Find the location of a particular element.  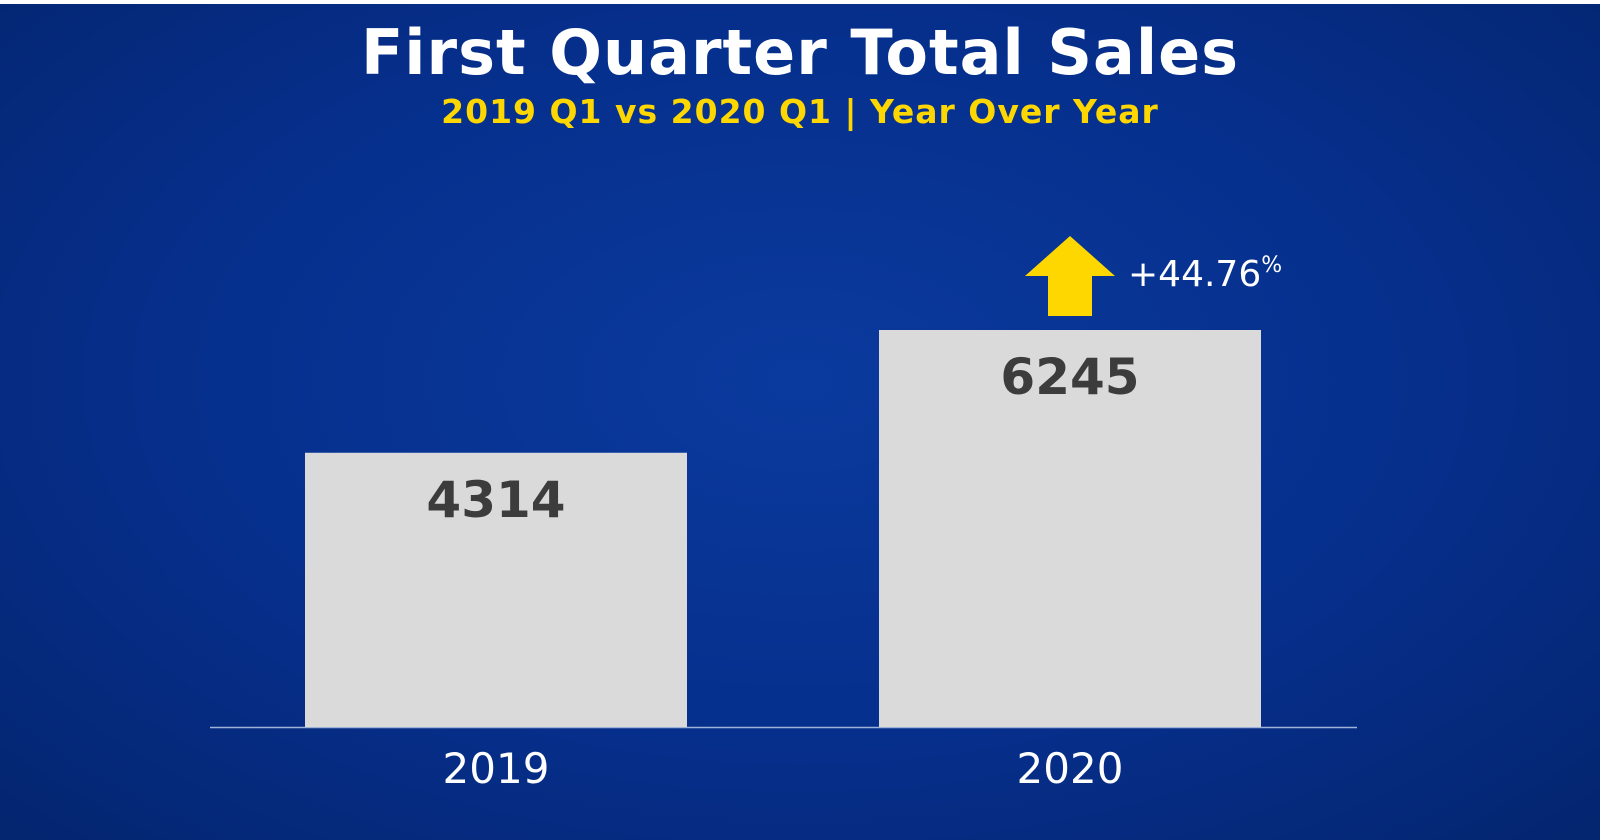

chart-title: First Quarter Total Sales is located at coordinates (800, 52).